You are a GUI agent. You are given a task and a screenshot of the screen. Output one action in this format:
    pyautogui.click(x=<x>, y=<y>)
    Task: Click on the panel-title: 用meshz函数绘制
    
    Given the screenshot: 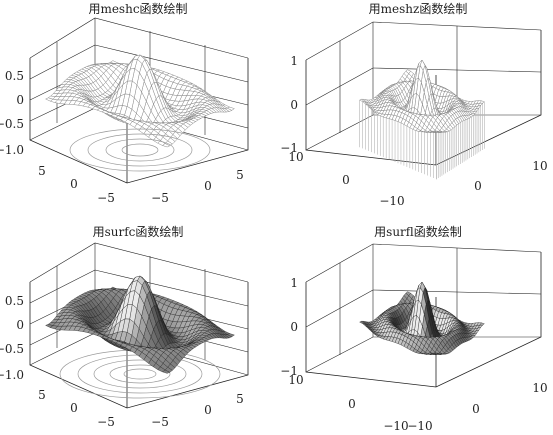 What is the action you would take?
    pyautogui.click(x=418, y=8)
    